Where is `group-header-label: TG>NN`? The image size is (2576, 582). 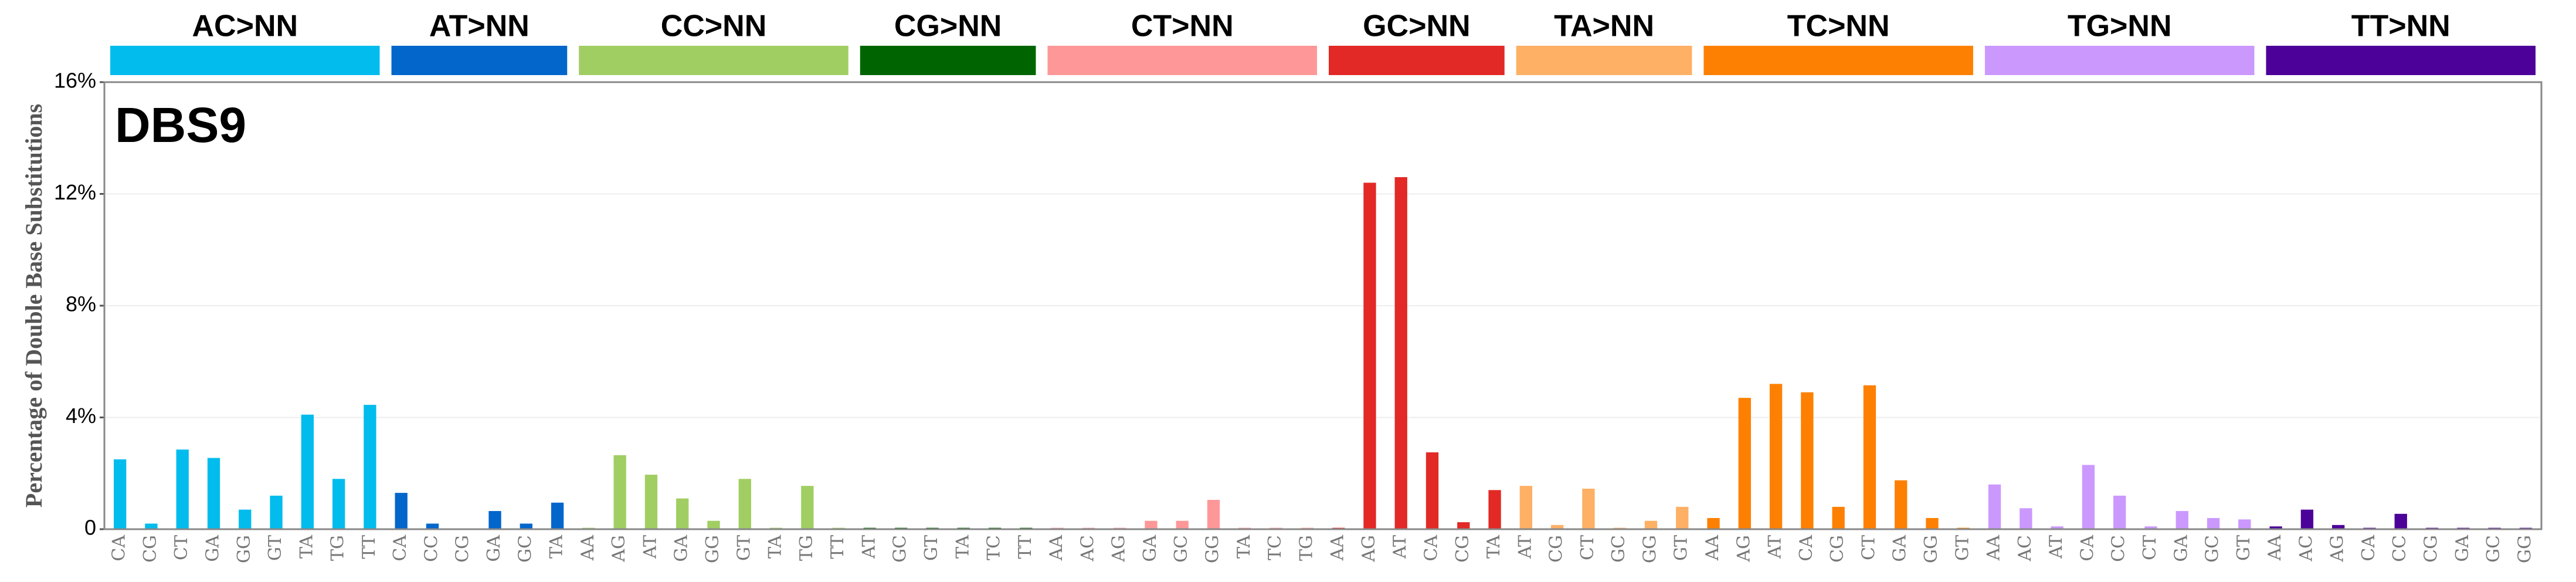 group-header-label: TG>NN is located at coordinates (2120, 26).